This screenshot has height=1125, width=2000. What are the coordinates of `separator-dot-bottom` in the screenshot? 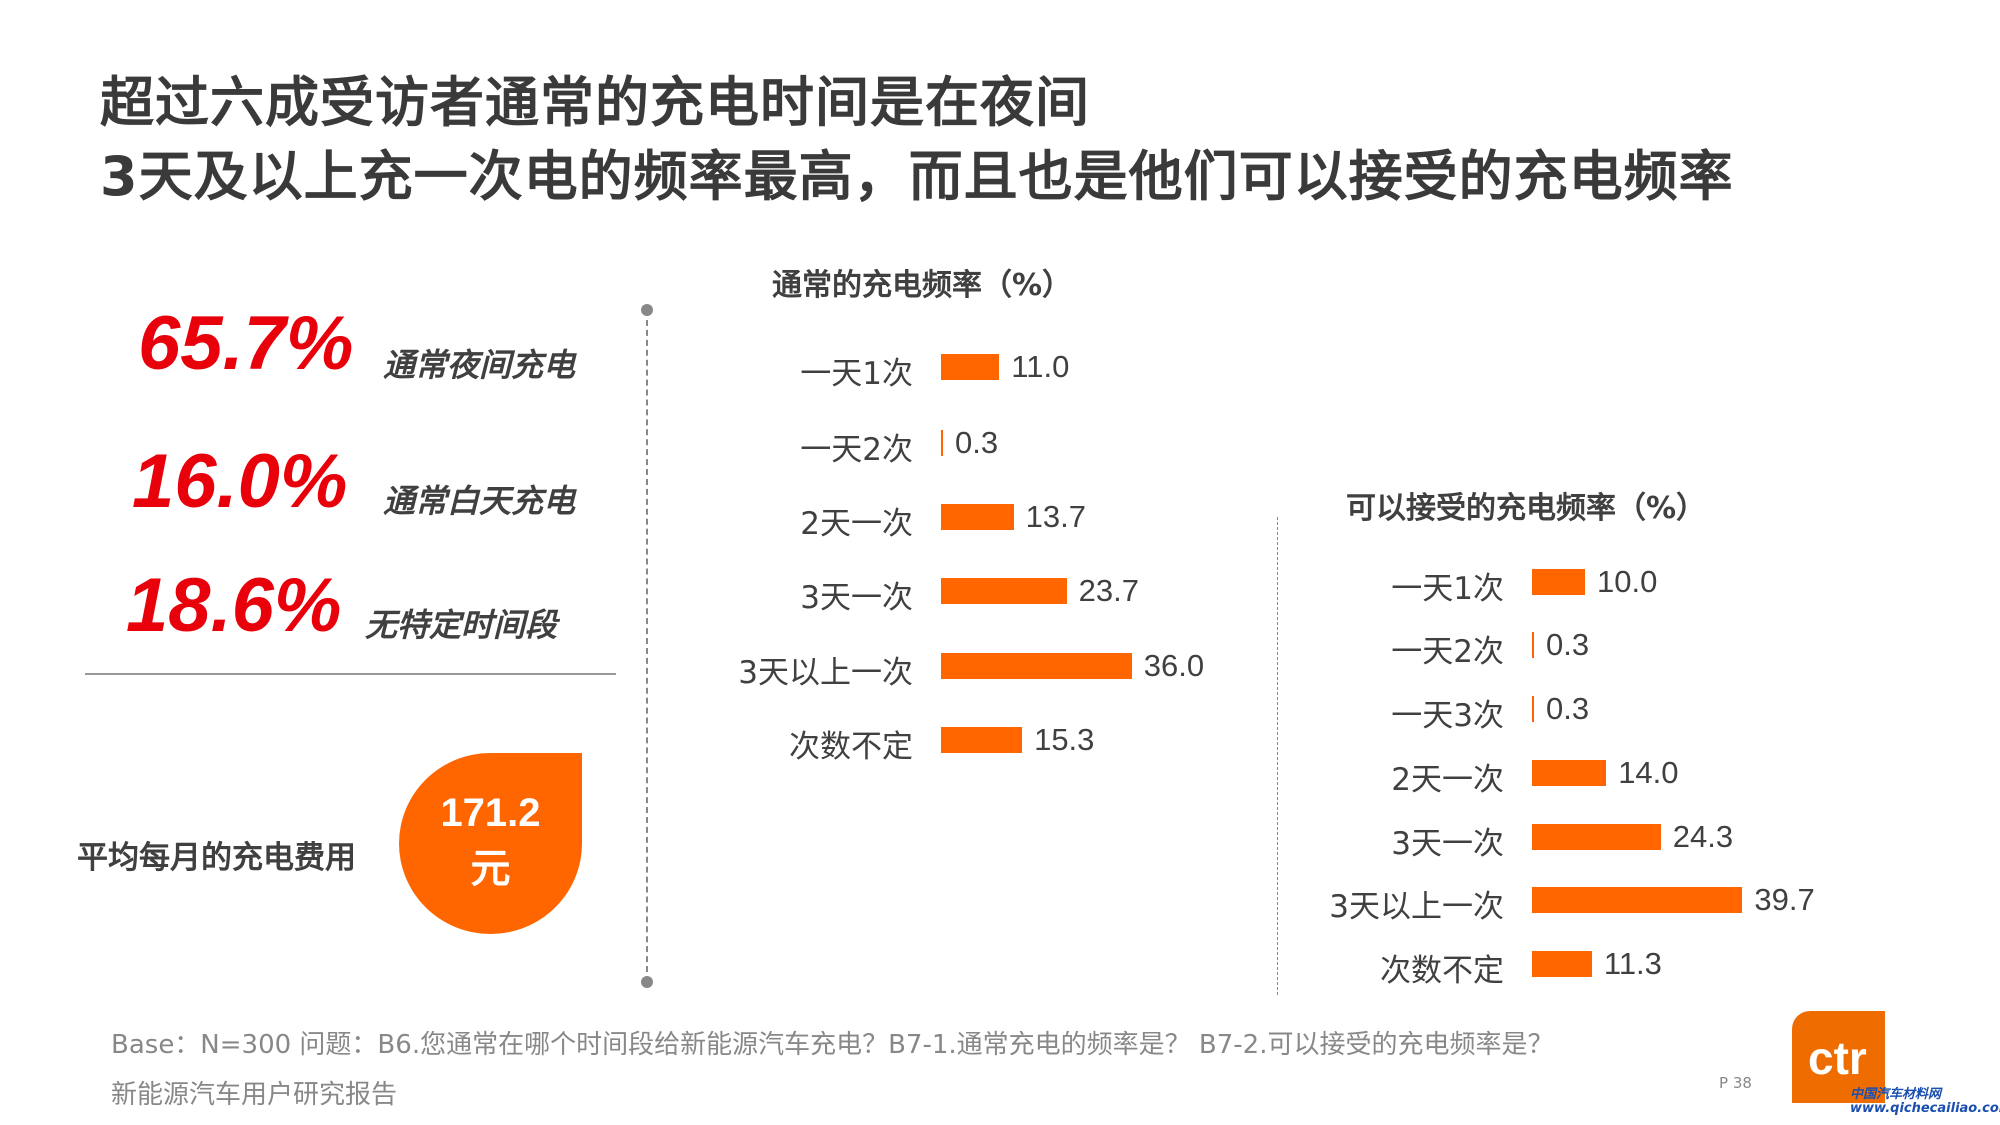 It's located at (647, 982).